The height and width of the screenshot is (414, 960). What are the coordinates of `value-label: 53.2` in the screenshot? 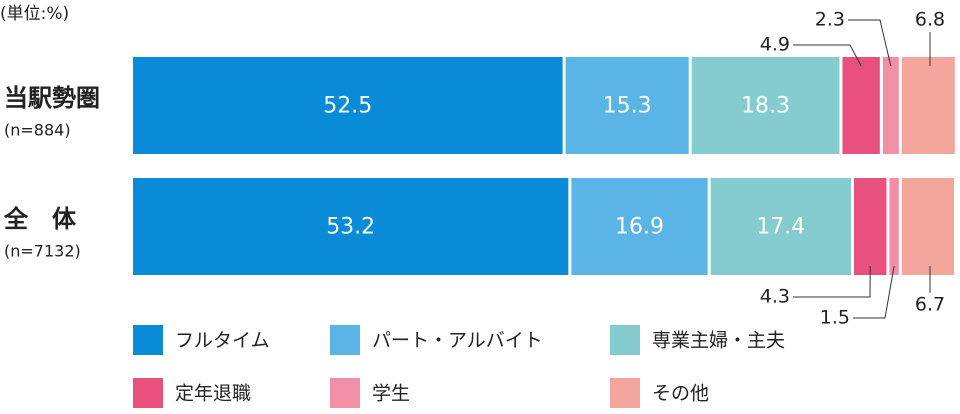 It's located at (350, 227).